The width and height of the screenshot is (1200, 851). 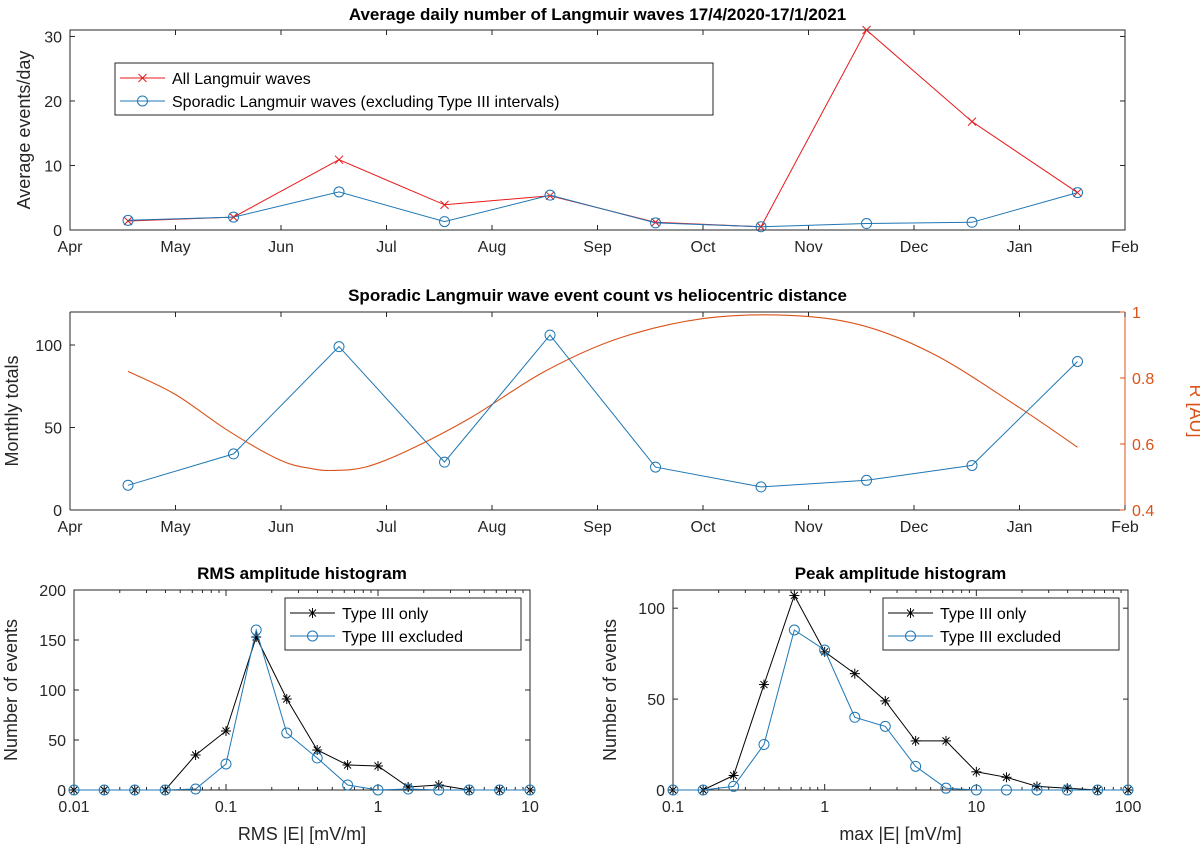 I want to click on x-tick-label: 10, so click(x=530, y=807).